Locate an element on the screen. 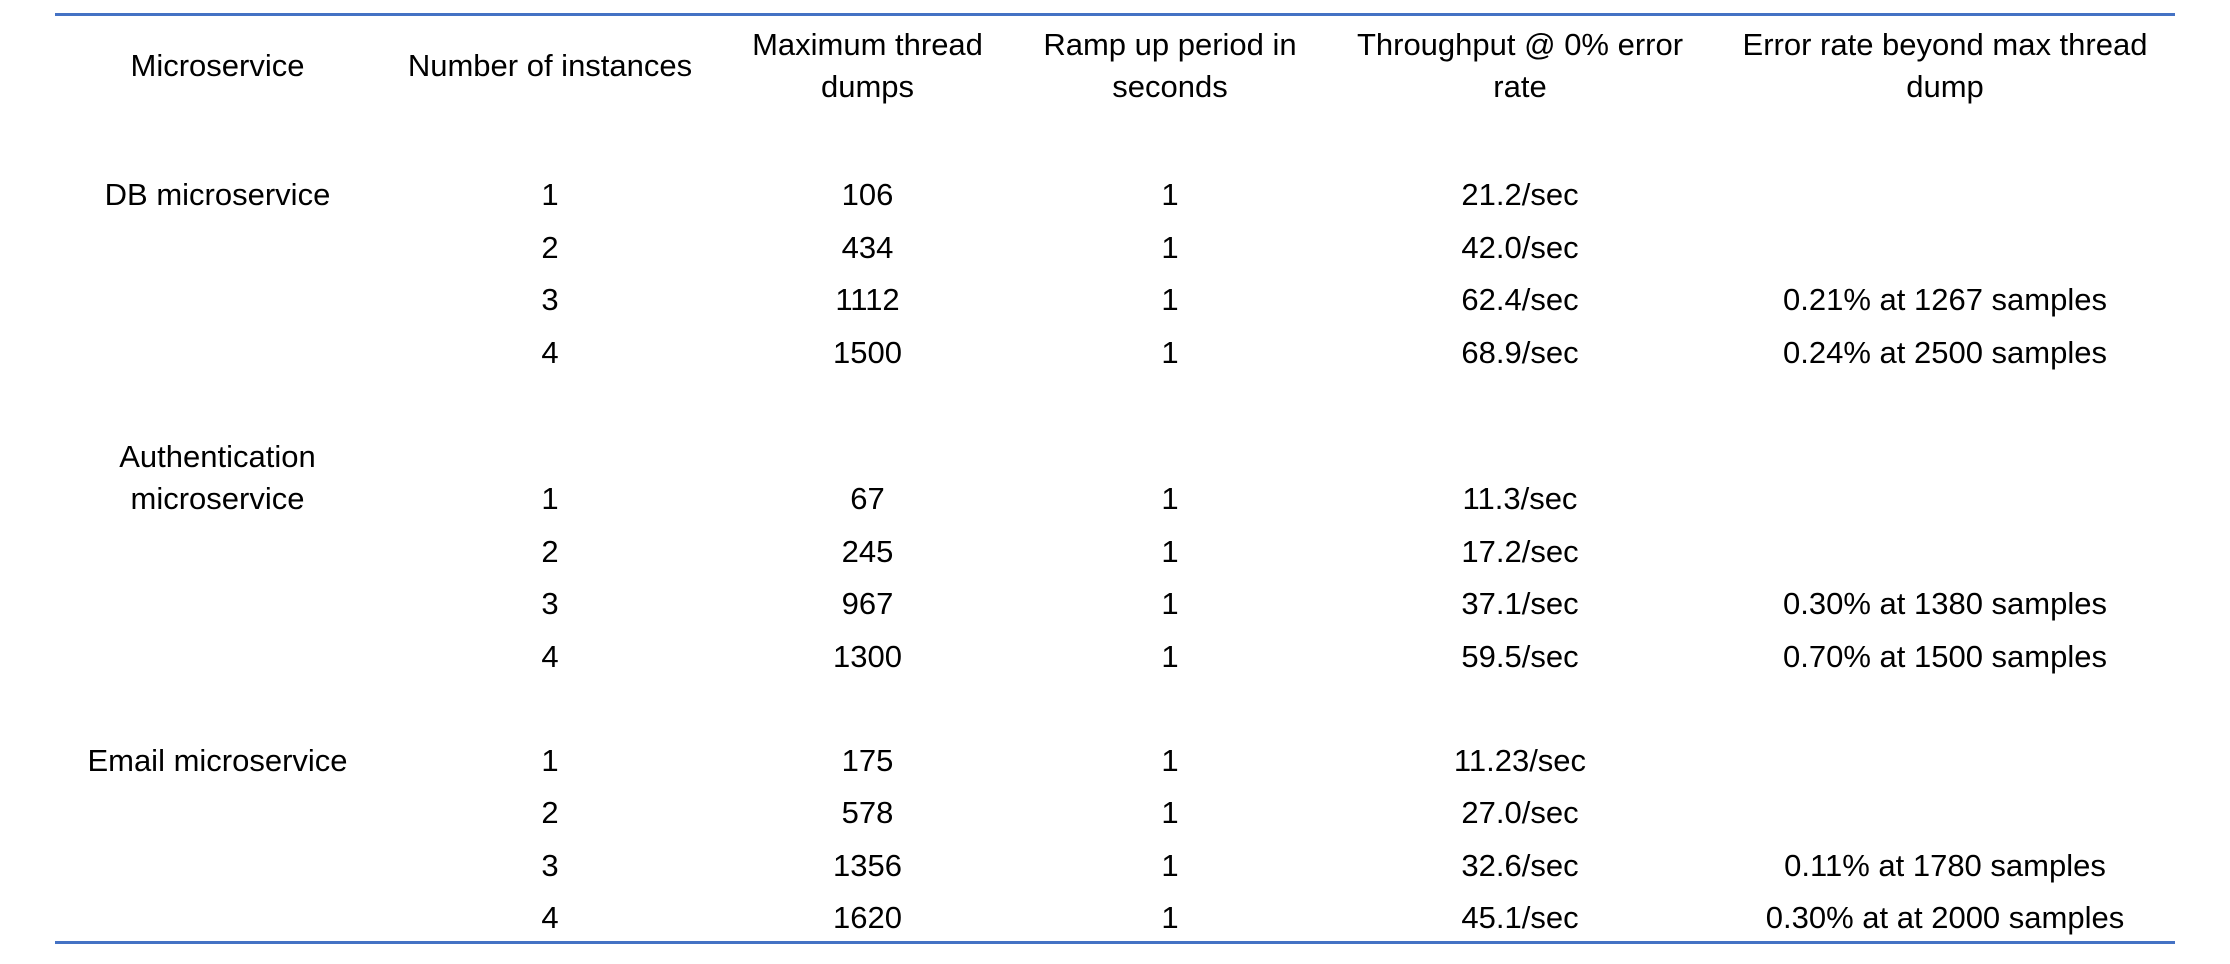 The height and width of the screenshot is (964, 2230). group-name: Authentication microservice is located at coordinates (217, 478).